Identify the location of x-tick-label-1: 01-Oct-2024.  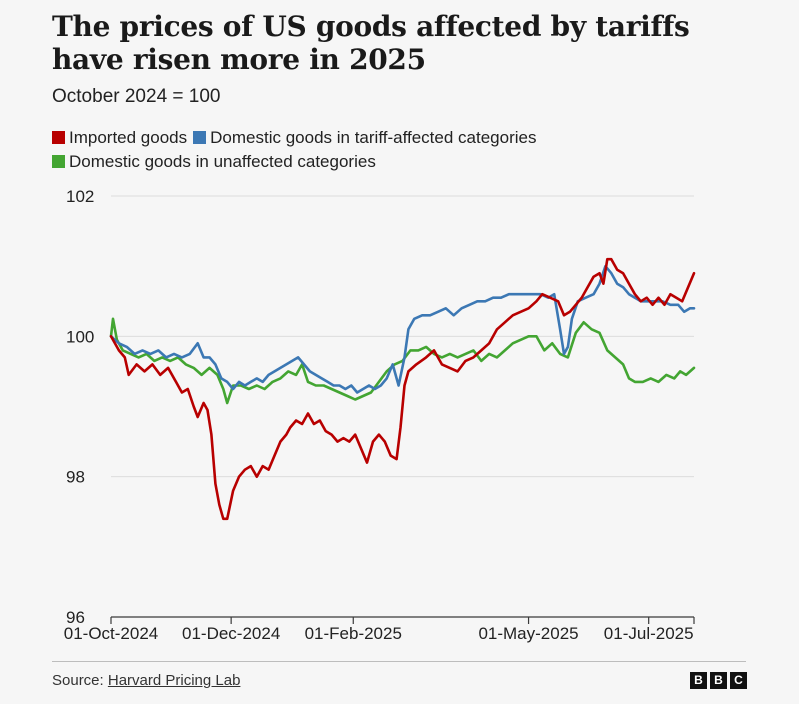
(111, 633).